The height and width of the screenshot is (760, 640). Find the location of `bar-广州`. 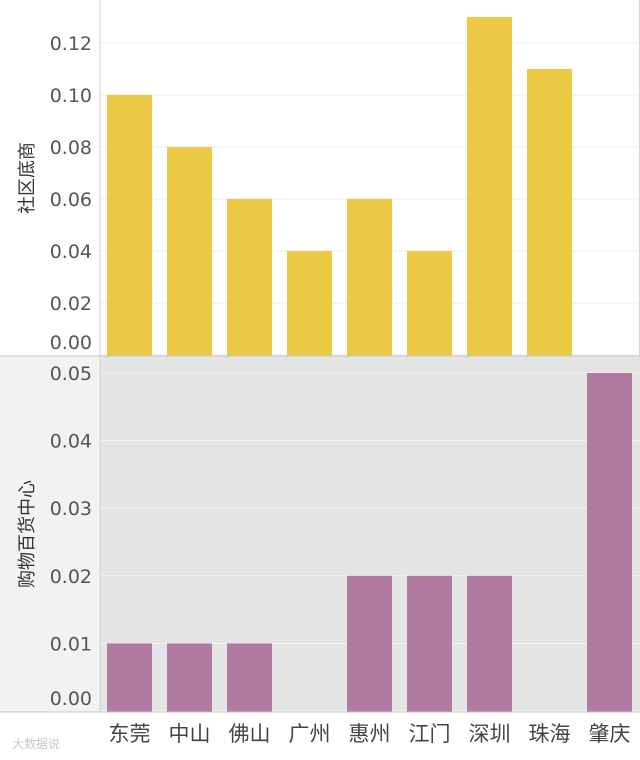

bar-广州 is located at coordinates (309, 303).